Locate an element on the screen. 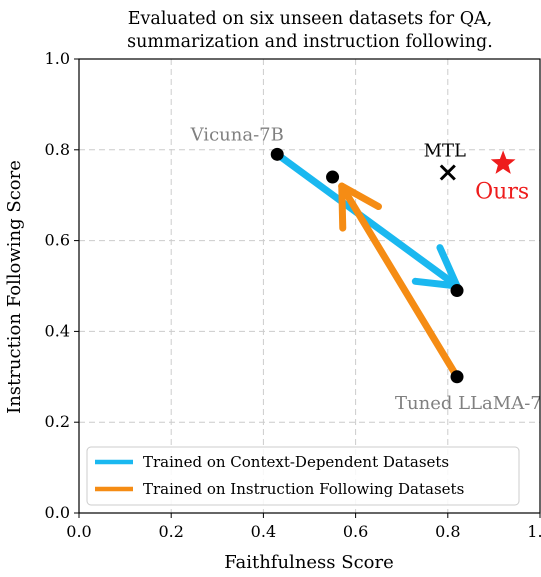  point-label-vicuna: Vicuna-7B is located at coordinates (237, 134).